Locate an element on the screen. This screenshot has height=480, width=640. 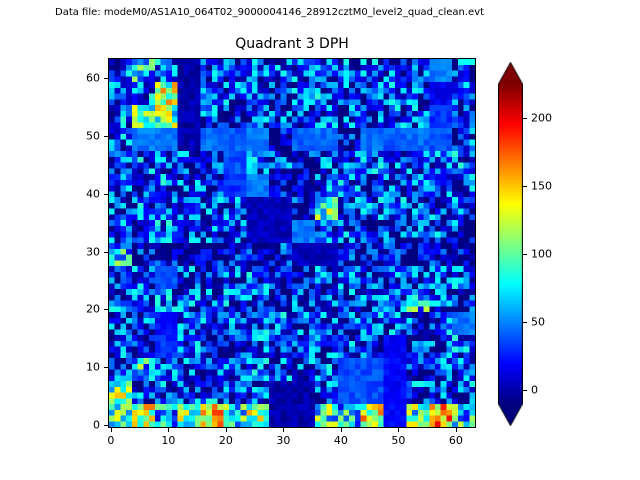
y-tick-label: 50 is located at coordinates (93, 136).